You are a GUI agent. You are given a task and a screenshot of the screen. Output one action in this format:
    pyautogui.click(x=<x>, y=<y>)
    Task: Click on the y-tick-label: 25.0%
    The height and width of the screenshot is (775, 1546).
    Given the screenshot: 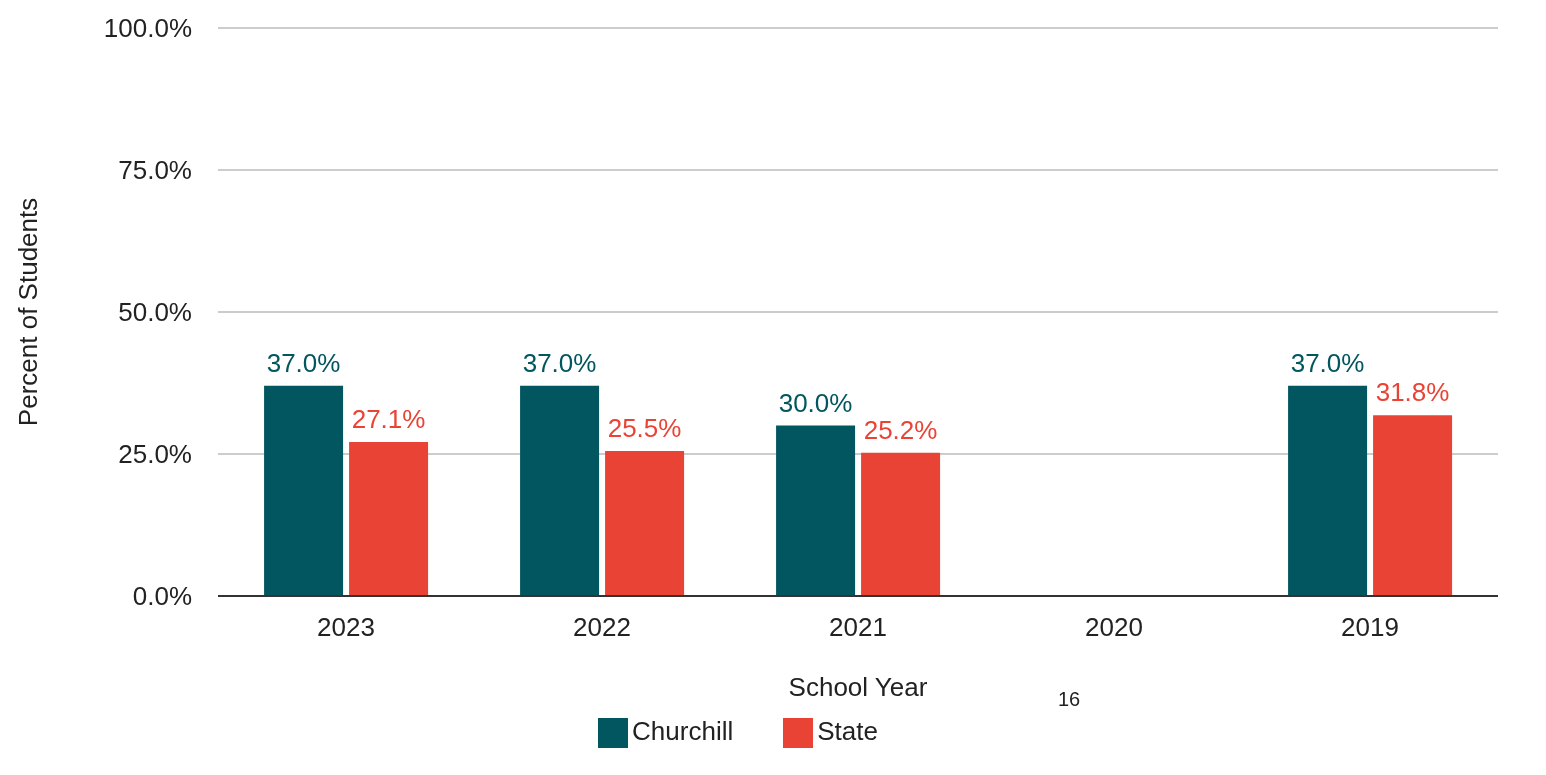 What is the action you would take?
    pyautogui.click(x=155, y=454)
    